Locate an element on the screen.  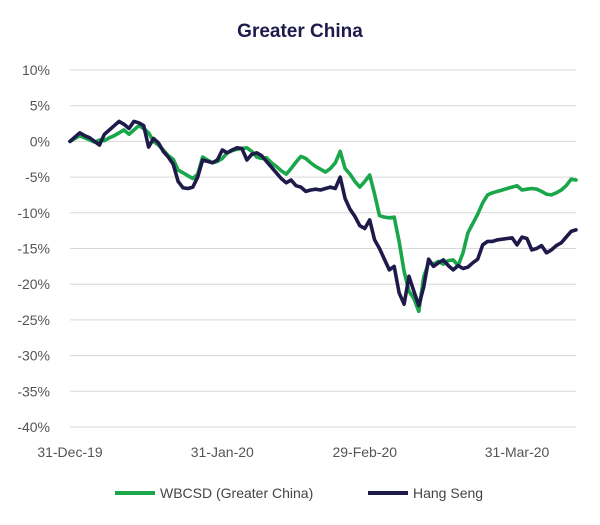
legend-label: WBCSD (Greater China) is located at coordinates (236, 493).